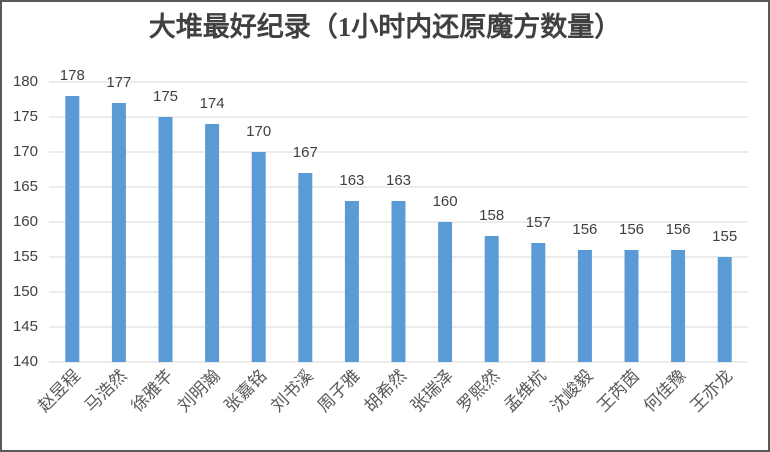  What do you see at coordinates (305, 152) in the screenshot?
I see `data-label: 167` at bounding box center [305, 152].